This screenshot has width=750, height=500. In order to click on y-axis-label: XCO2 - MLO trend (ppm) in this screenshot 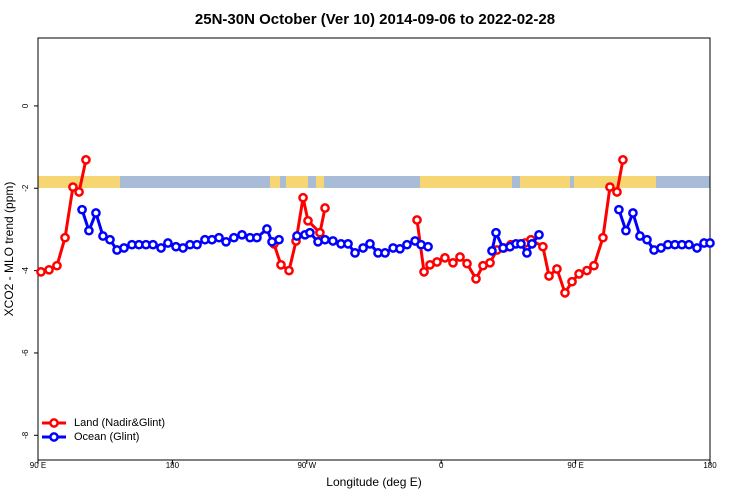, I will do `click(9, 249)`.